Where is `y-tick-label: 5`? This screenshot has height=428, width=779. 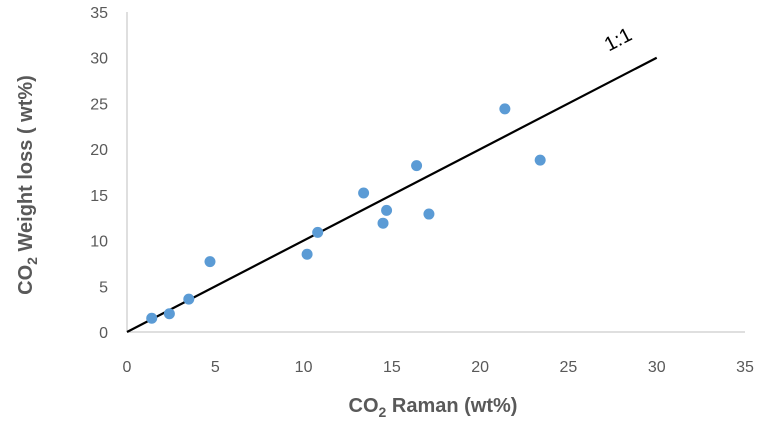 y-tick-label: 5 is located at coordinates (103, 287).